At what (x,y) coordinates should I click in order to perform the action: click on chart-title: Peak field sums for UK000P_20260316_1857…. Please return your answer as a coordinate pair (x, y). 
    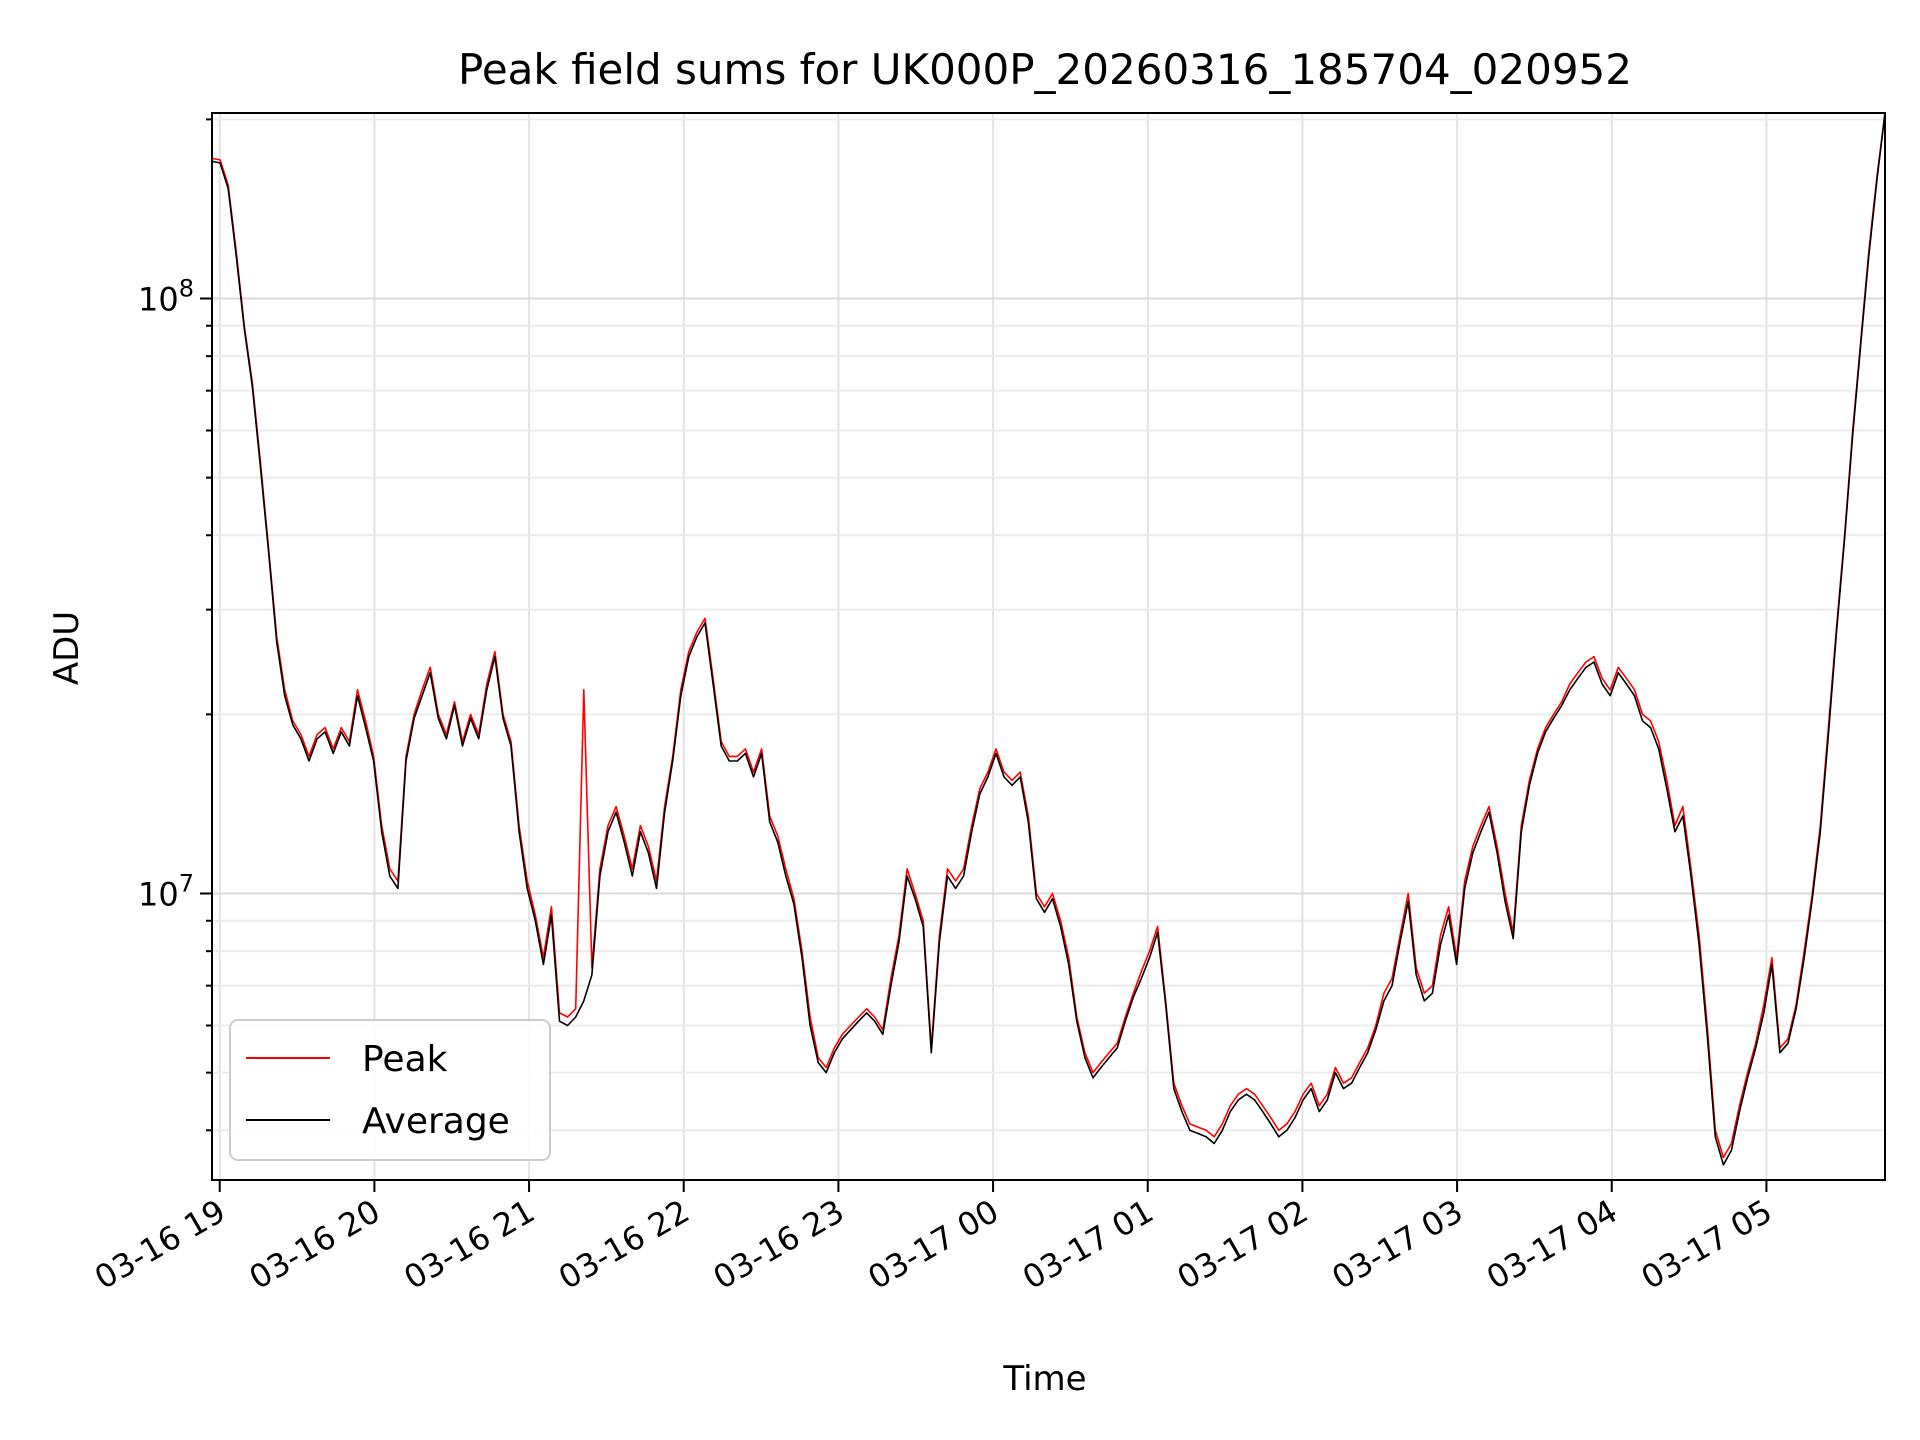
    Looking at the image, I should click on (1045, 69).